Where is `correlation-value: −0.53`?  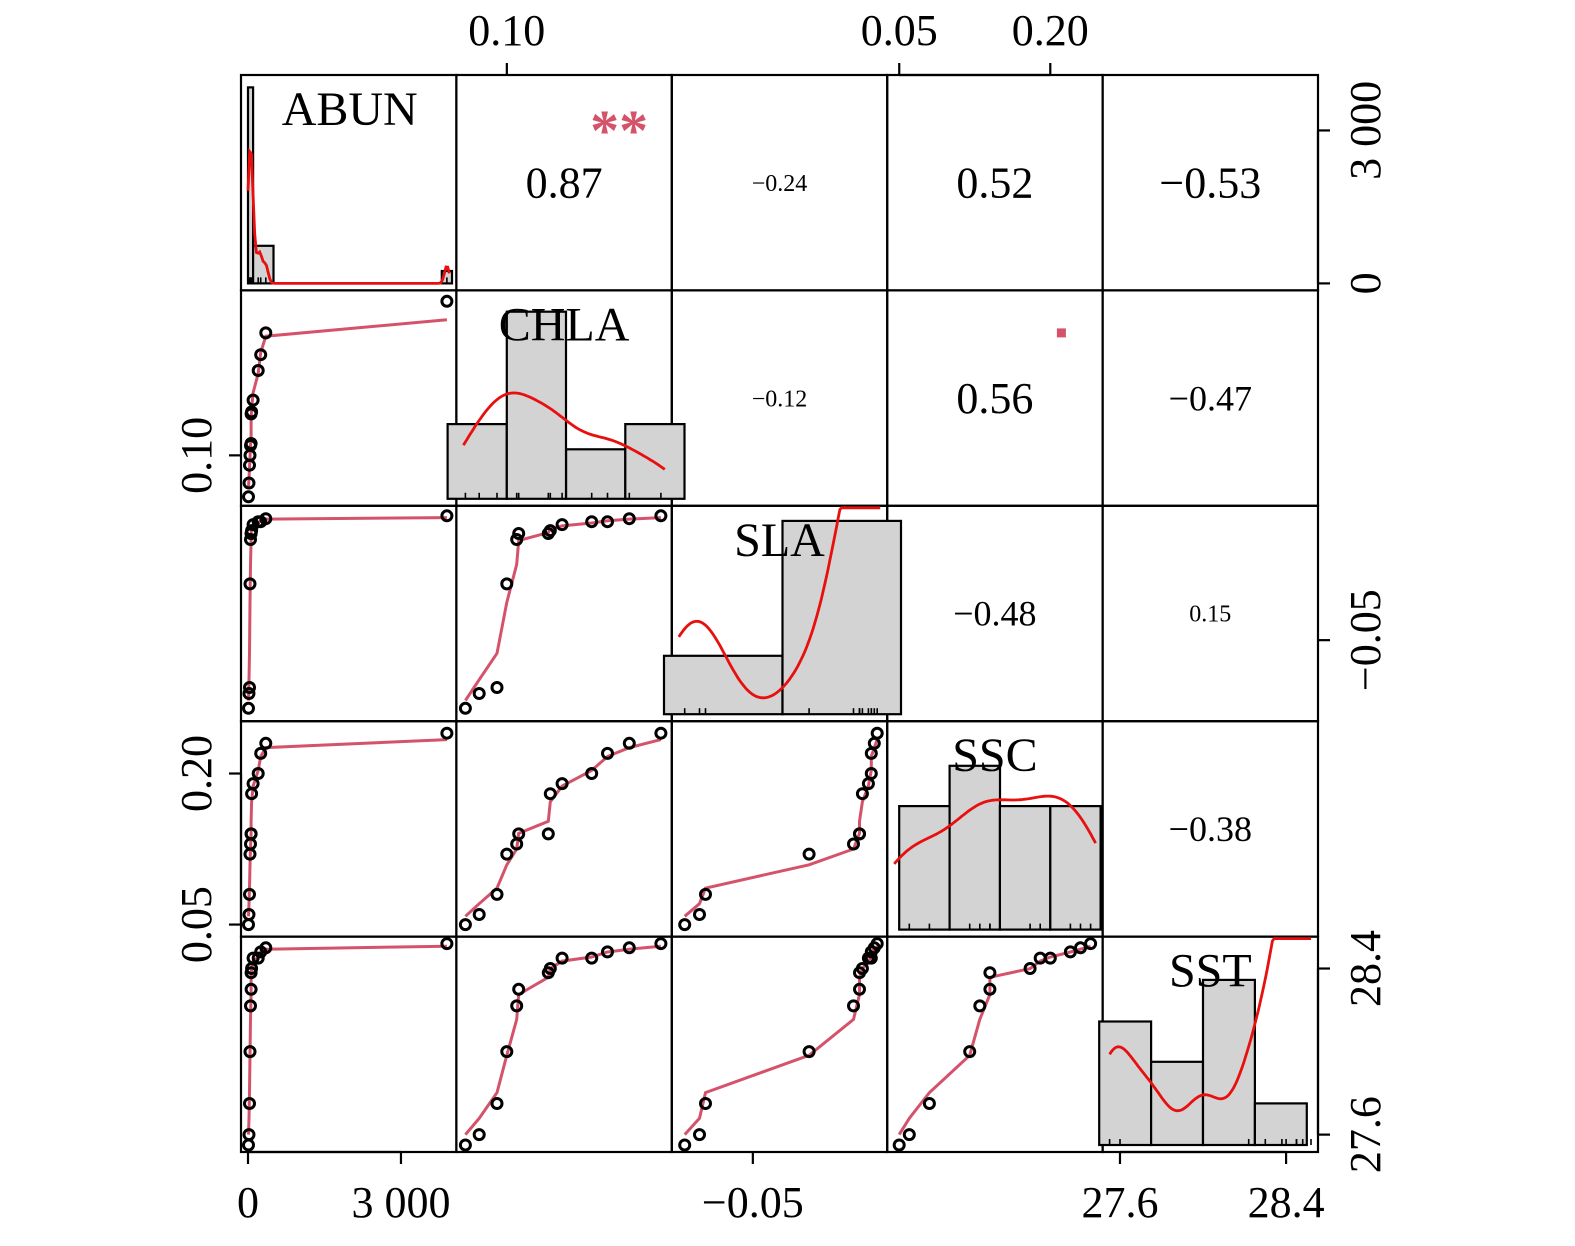
correlation-value: −0.53 is located at coordinates (1210, 183).